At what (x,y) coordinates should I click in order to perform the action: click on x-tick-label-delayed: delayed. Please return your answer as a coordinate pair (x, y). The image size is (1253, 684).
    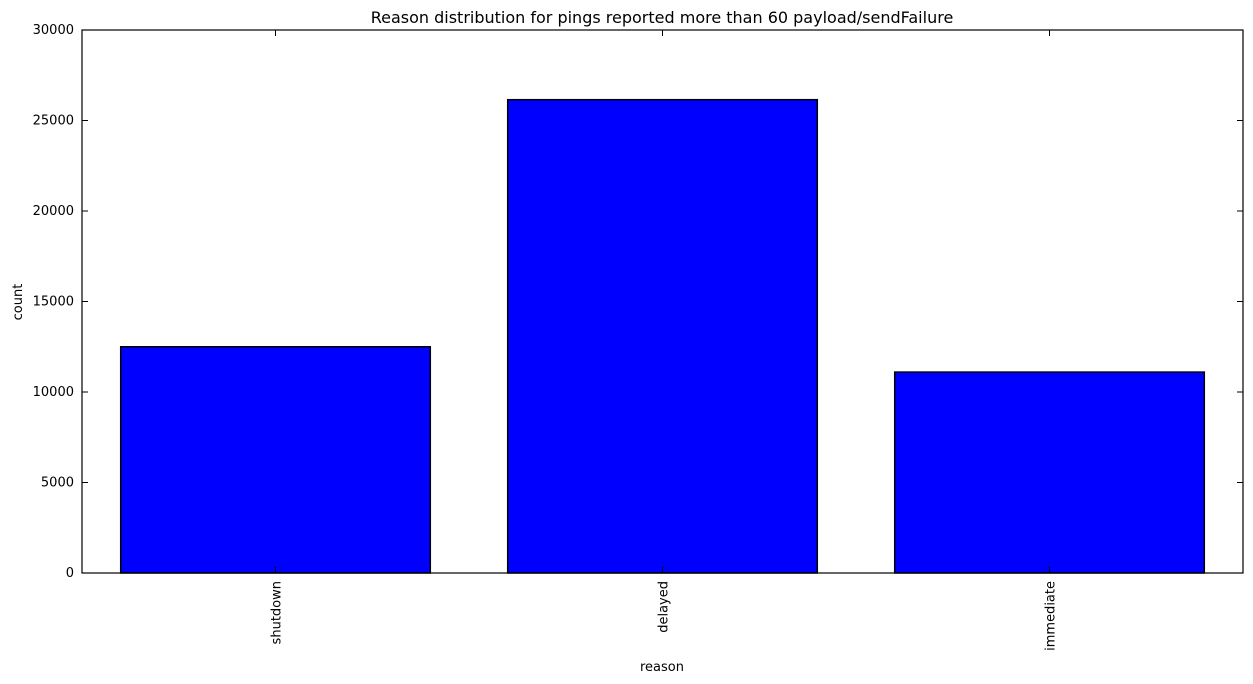
    Looking at the image, I should click on (664, 607).